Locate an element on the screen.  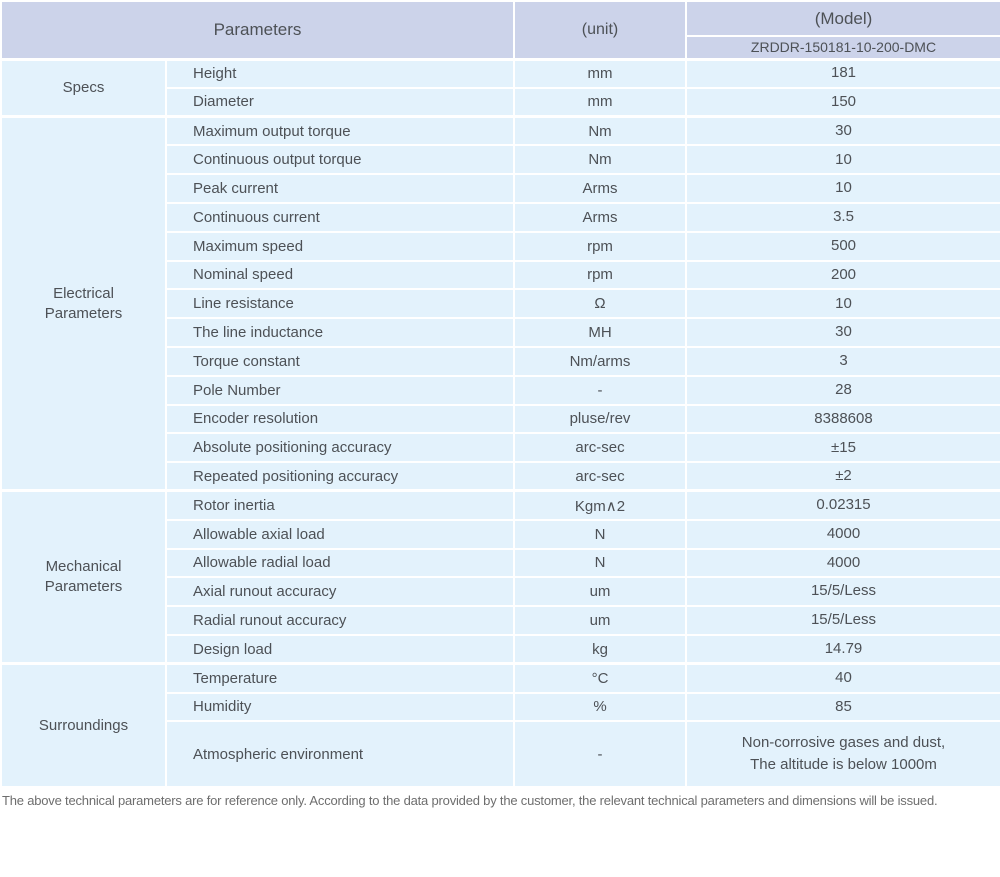
parameter-cell: Continuous output torque is located at coordinates (340, 160).